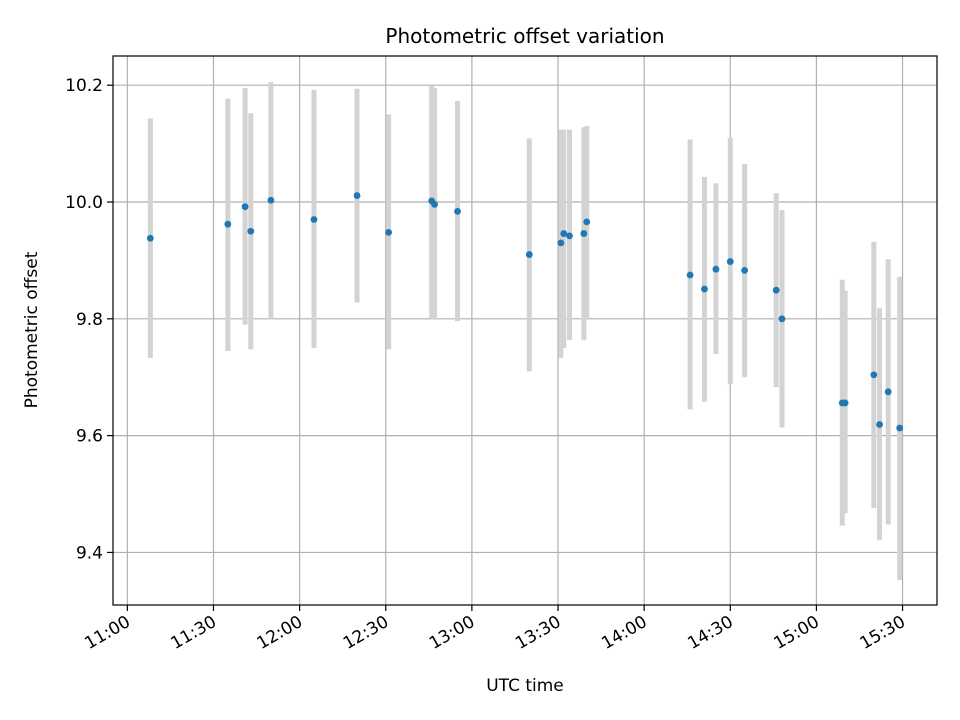  What do you see at coordinates (524, 36) in the screenshot?
I see `chart-title: Photometric offset variation` at bounding box center [524, 36].